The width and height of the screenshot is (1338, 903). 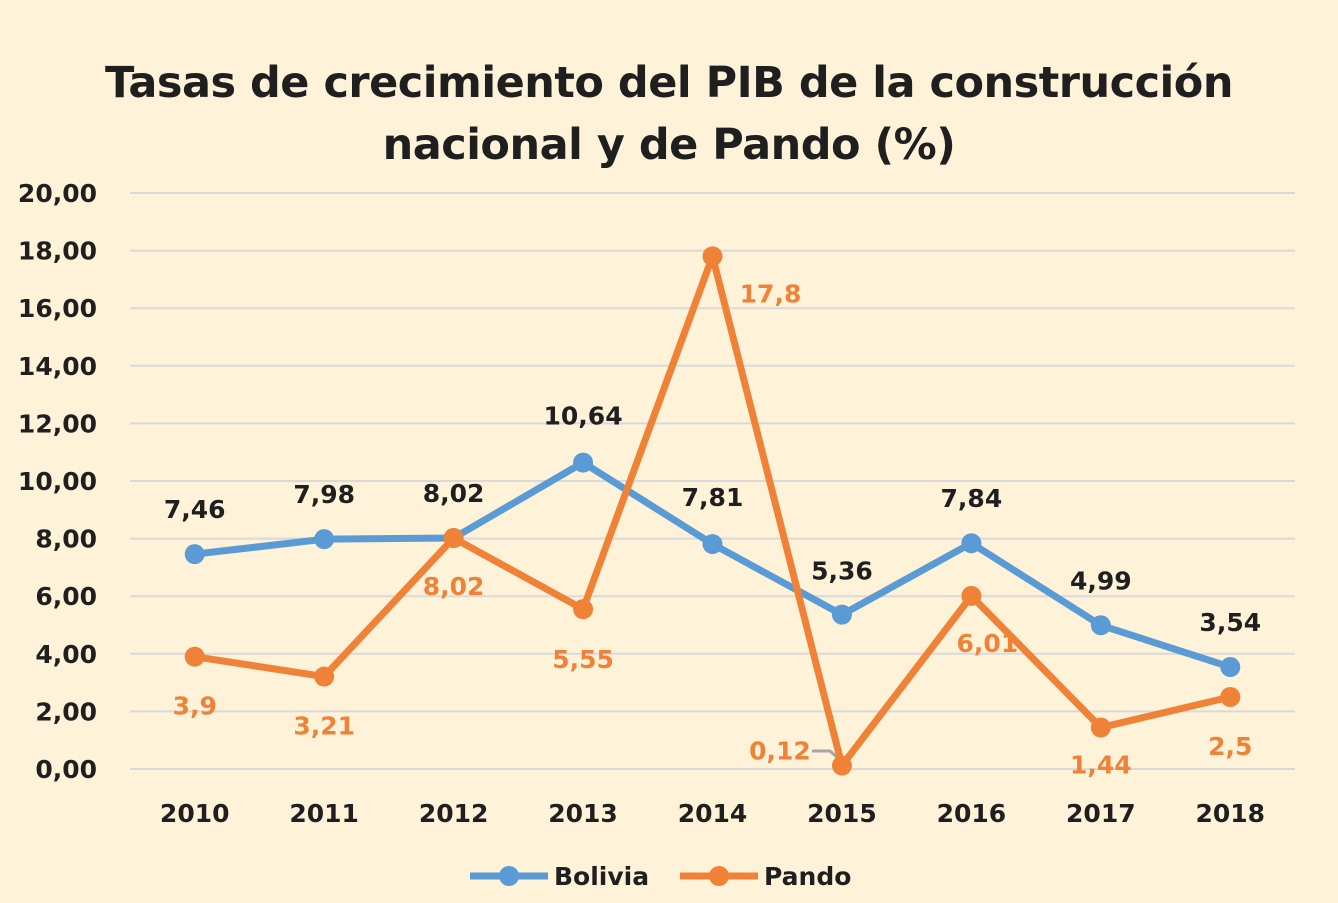 What do you see at coordinates (771, 293) in the screenshot?
I see `data-label-pando: 17,8` at bounding box center [771, 293].